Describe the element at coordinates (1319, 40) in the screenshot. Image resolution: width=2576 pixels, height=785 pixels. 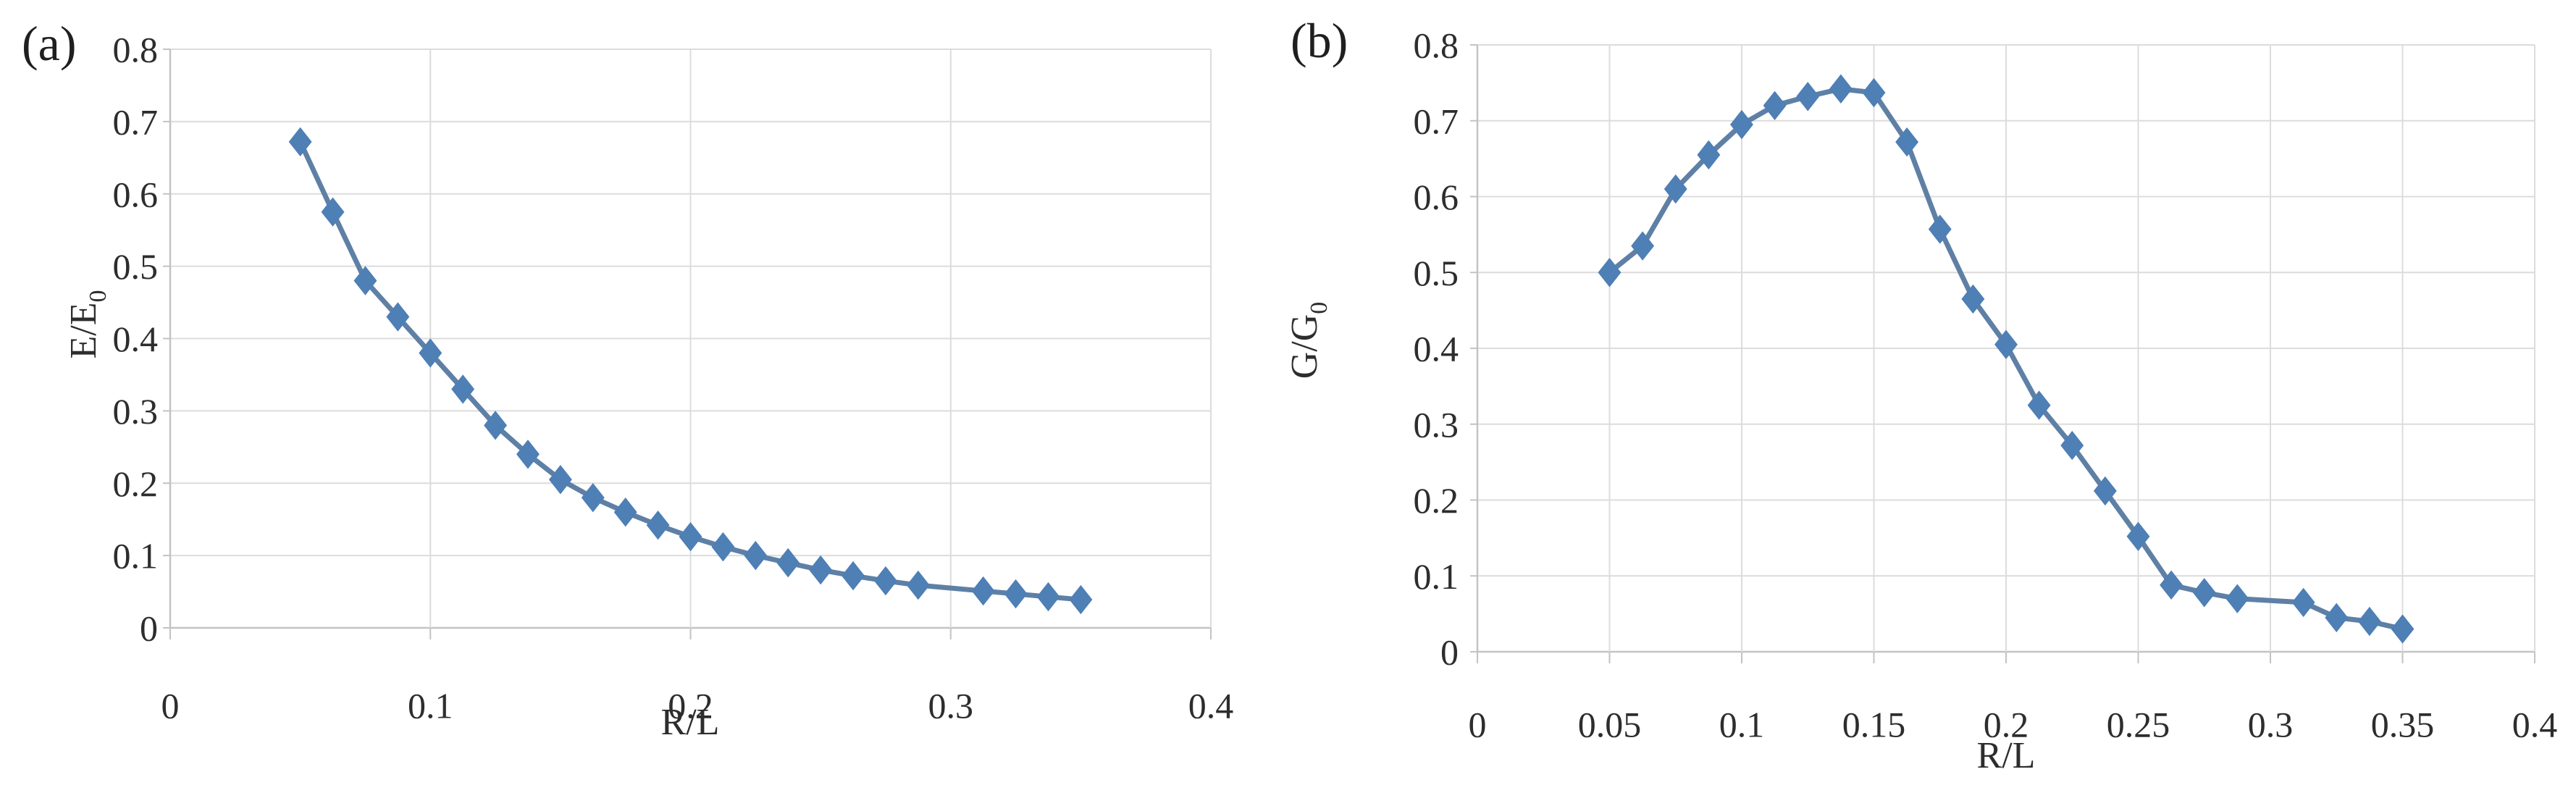
I see `panel-label-b: (b)` at that location.